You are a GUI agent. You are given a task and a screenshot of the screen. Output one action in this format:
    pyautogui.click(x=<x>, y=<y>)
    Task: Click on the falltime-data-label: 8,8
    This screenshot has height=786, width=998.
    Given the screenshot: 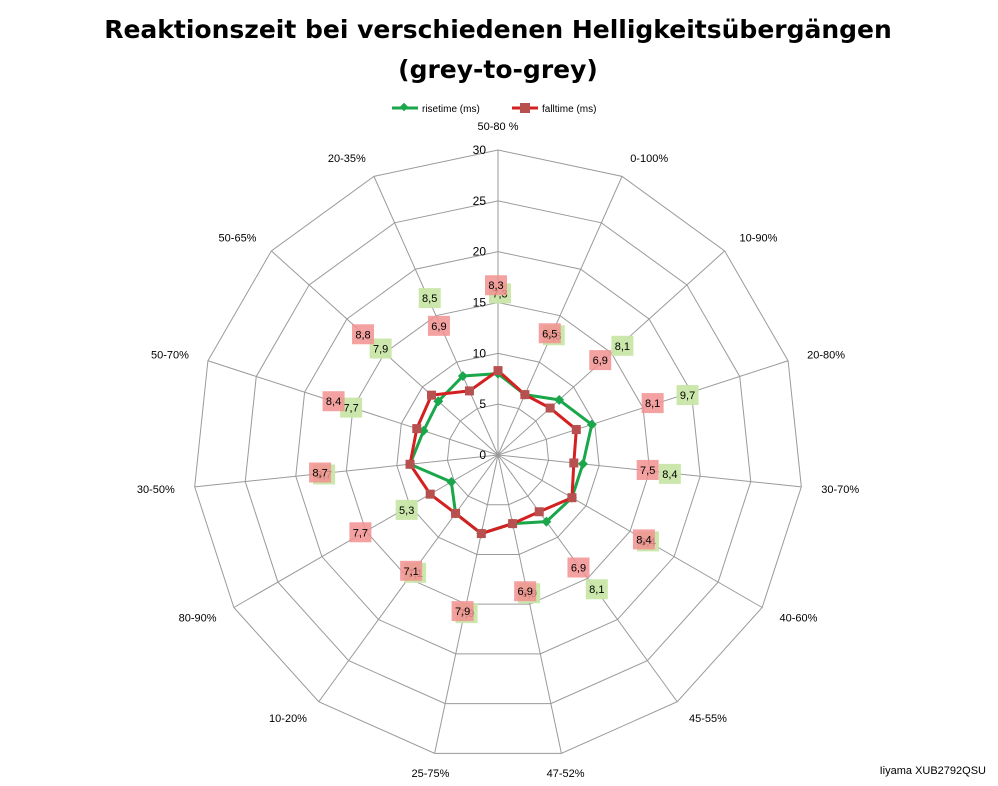 What is the action you would take?
    pyautogui.click(x=363, y=334)
    